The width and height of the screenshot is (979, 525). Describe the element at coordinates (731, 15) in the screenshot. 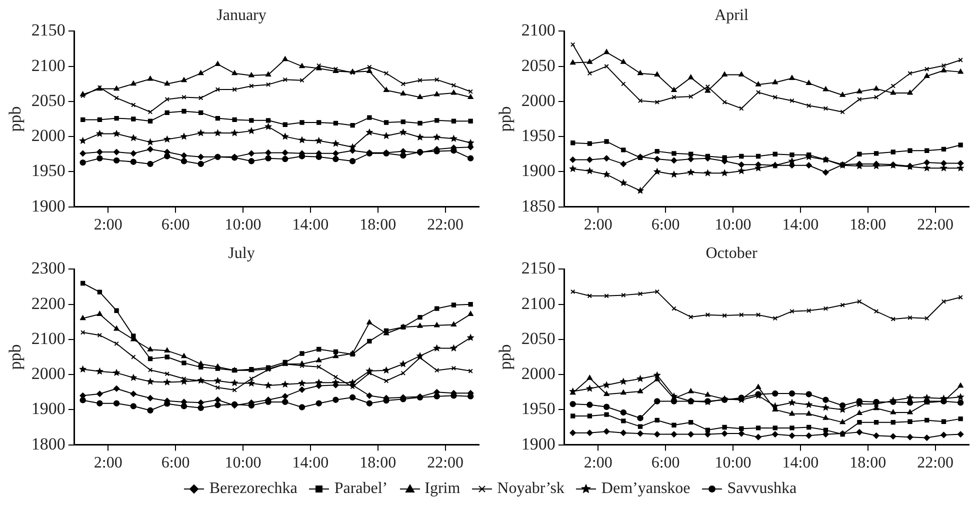

I see `chart-title: April` at that location.